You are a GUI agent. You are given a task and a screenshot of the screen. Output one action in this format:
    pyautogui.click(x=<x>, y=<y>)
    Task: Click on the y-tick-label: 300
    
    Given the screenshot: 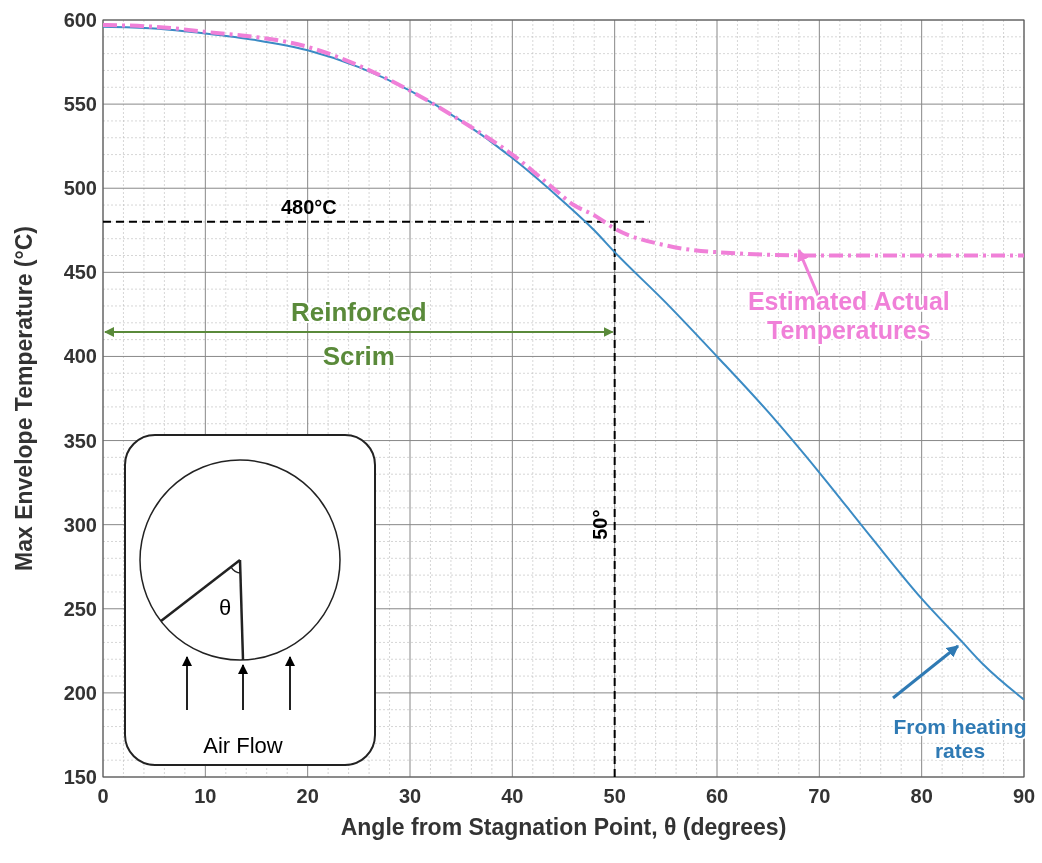 What is the action you would take?
    pyautogui.click(x=80, y=524)
    